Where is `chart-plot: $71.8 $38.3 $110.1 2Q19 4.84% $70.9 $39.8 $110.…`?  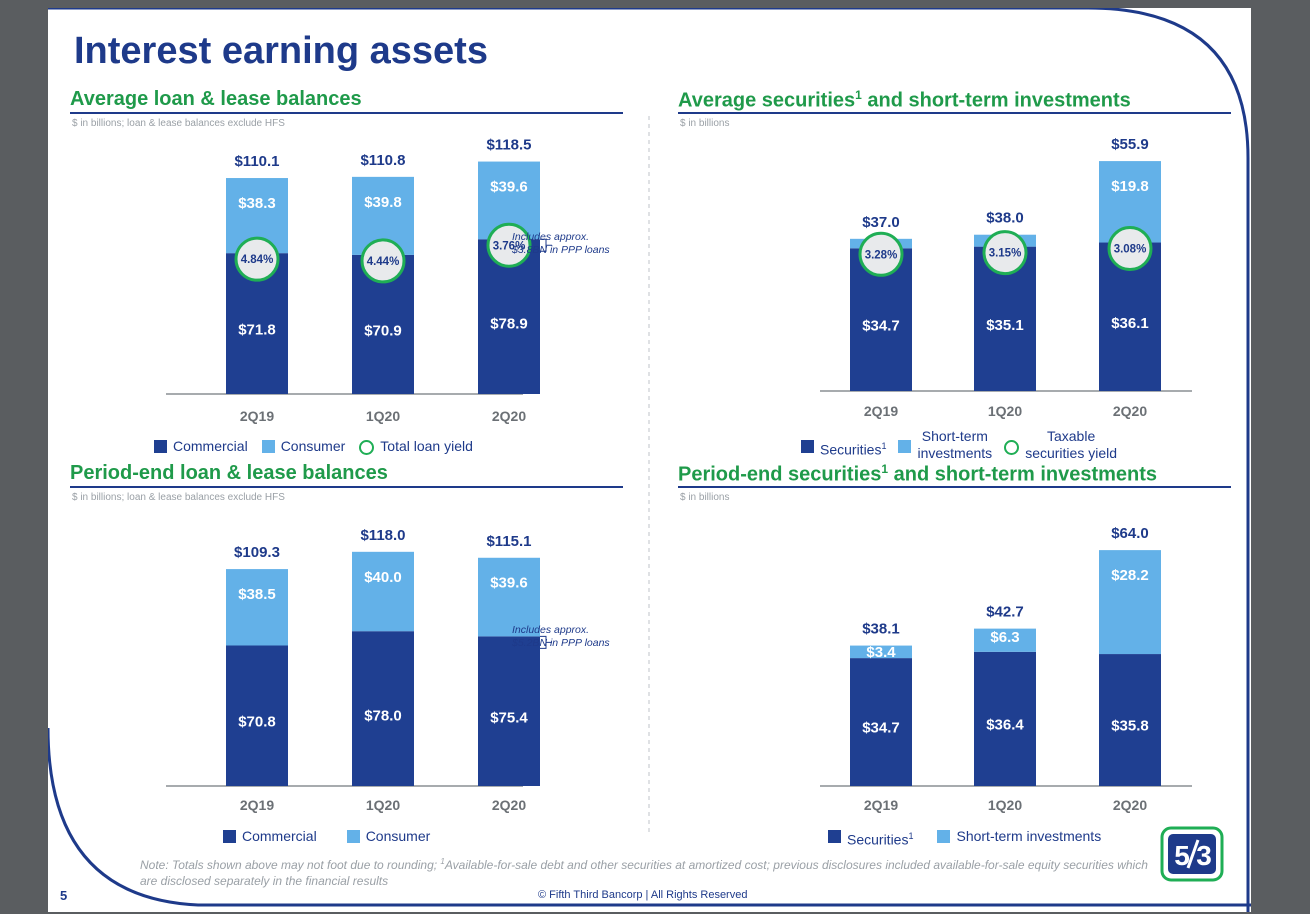 chart-plot: $71.8 $38.3 $110.1 2Q19 4.84% $70.9 $39.8 $110.… is located at coordinates (359, 280).